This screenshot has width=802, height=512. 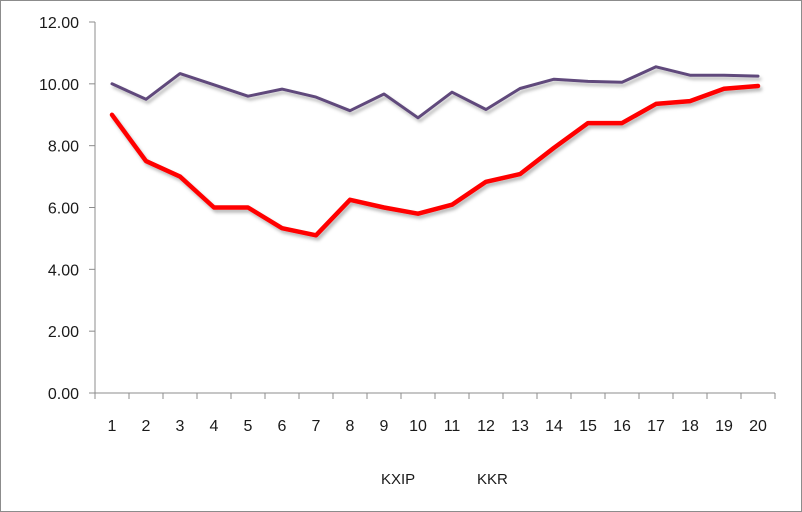 What do you see at coordinates (384, 426) in the screenshot?
I see `x-tick-label: 9` at bounding box center [384, 426].